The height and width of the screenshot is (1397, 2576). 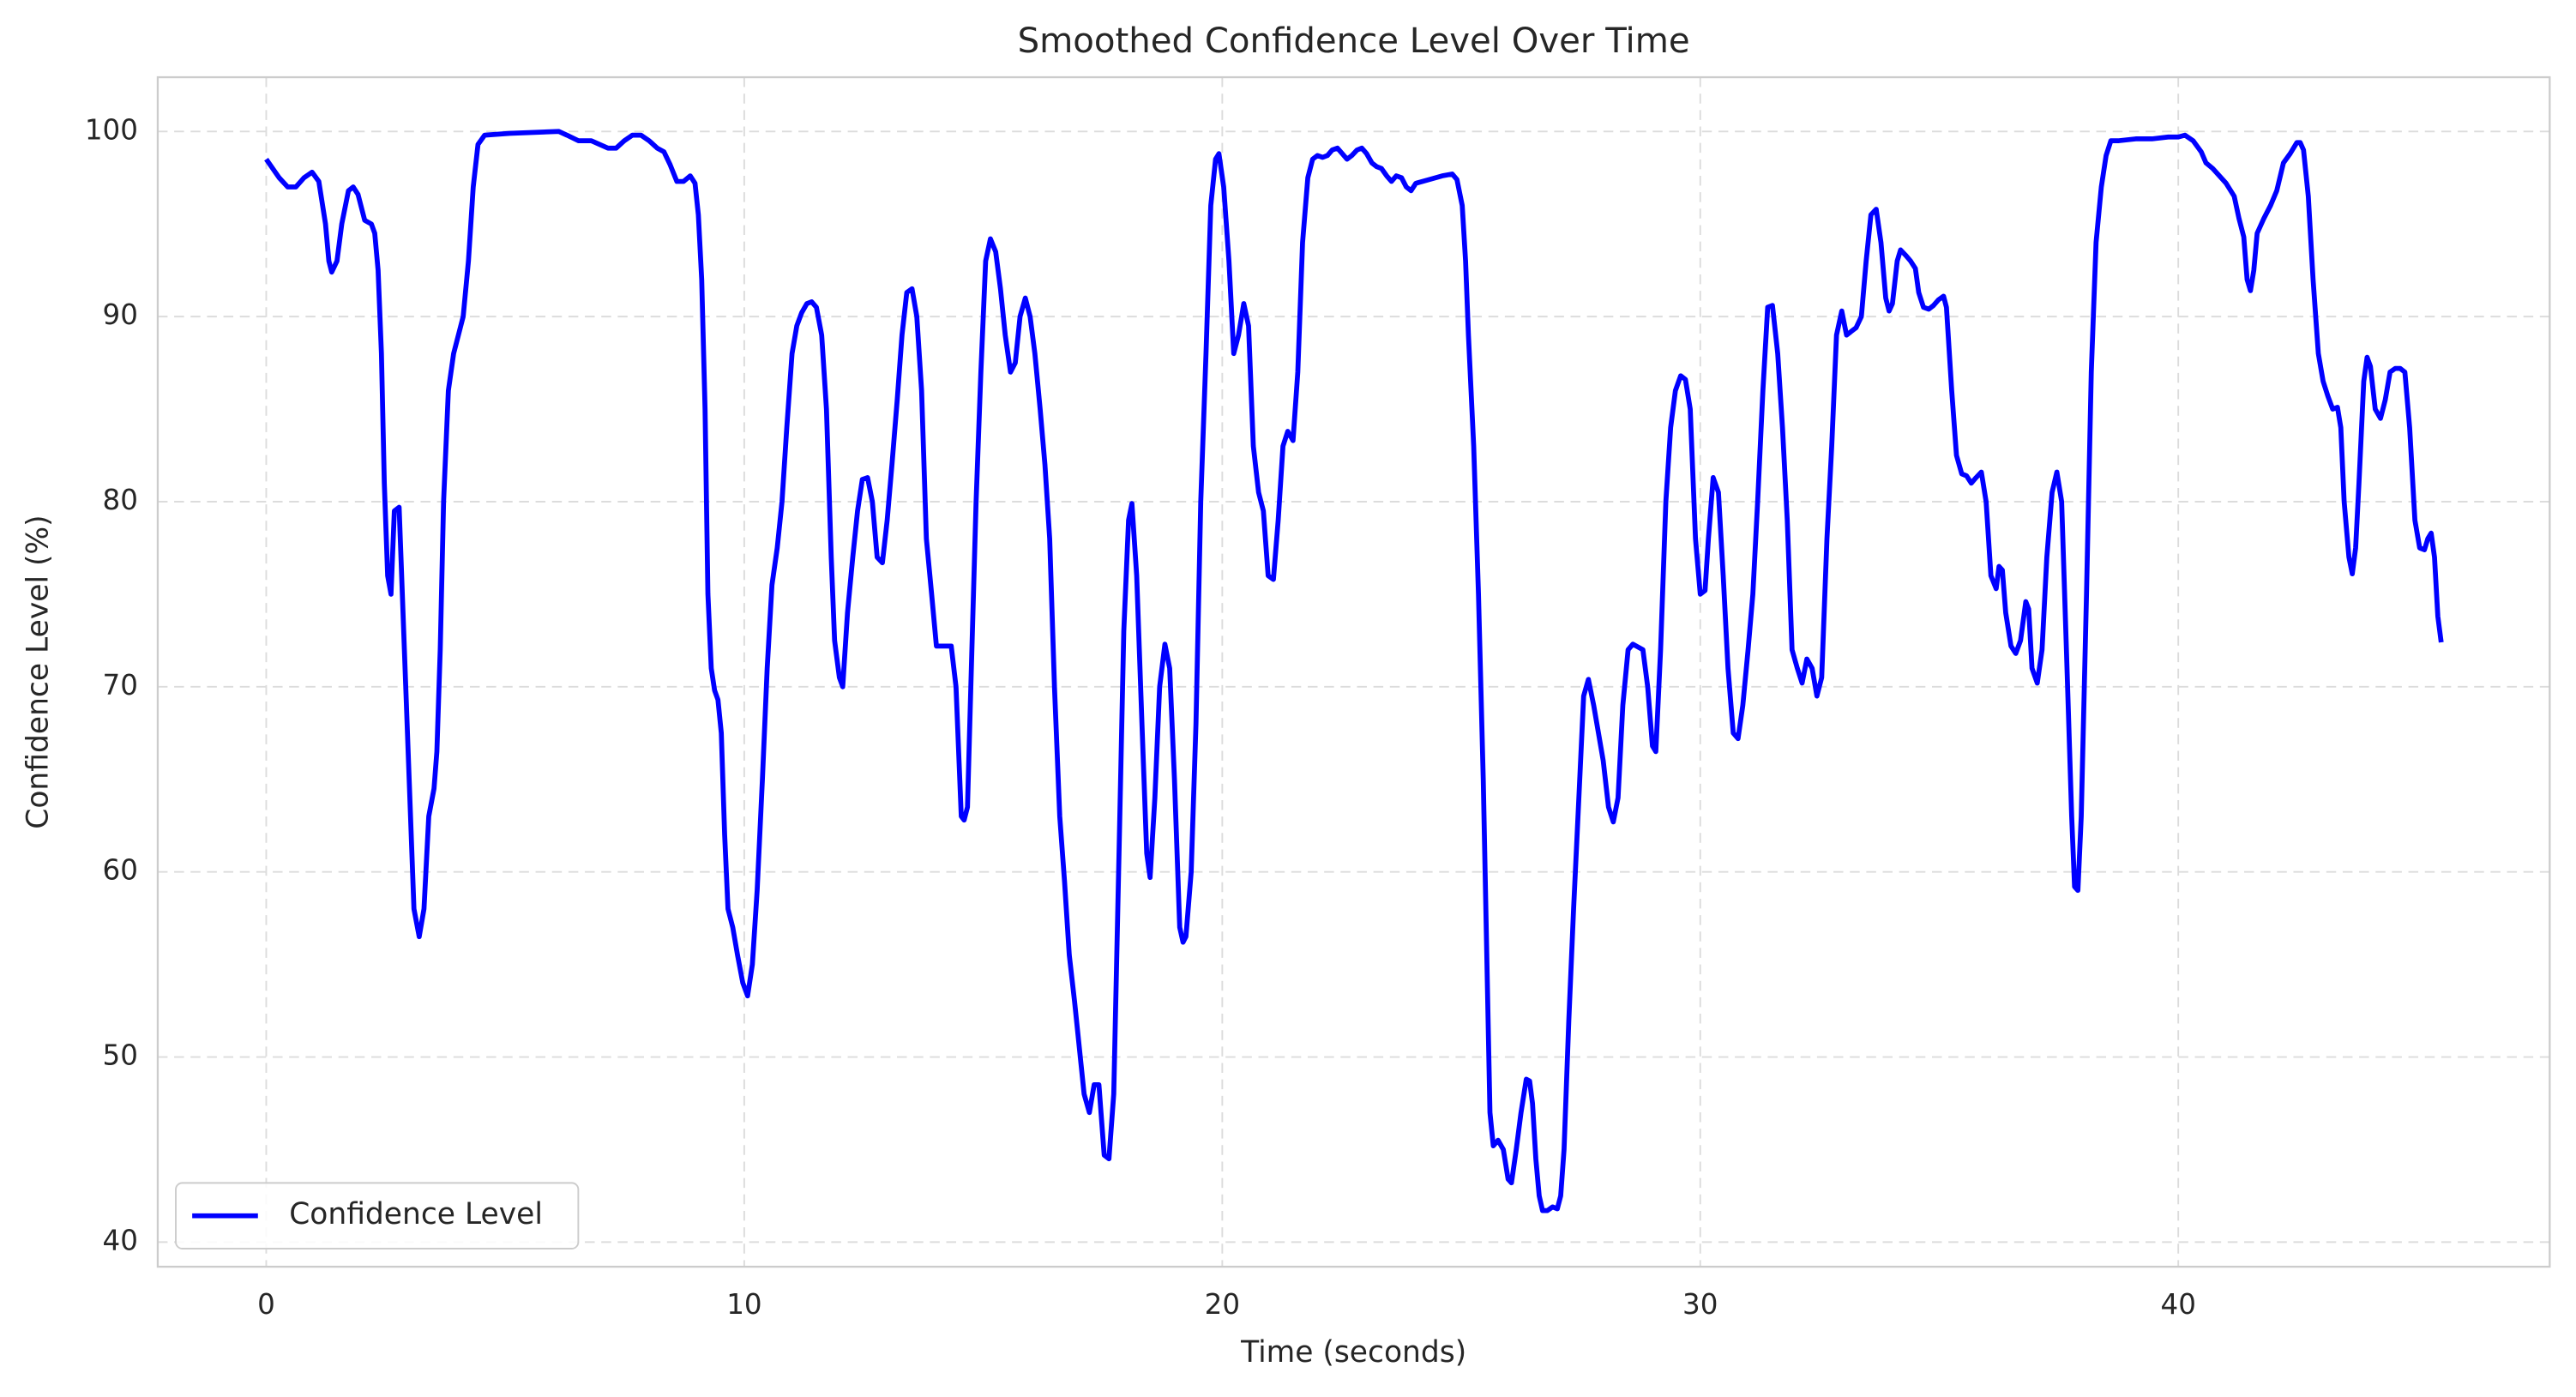 I want to click on y-tick-label: 60, so click(x=120, y=870).